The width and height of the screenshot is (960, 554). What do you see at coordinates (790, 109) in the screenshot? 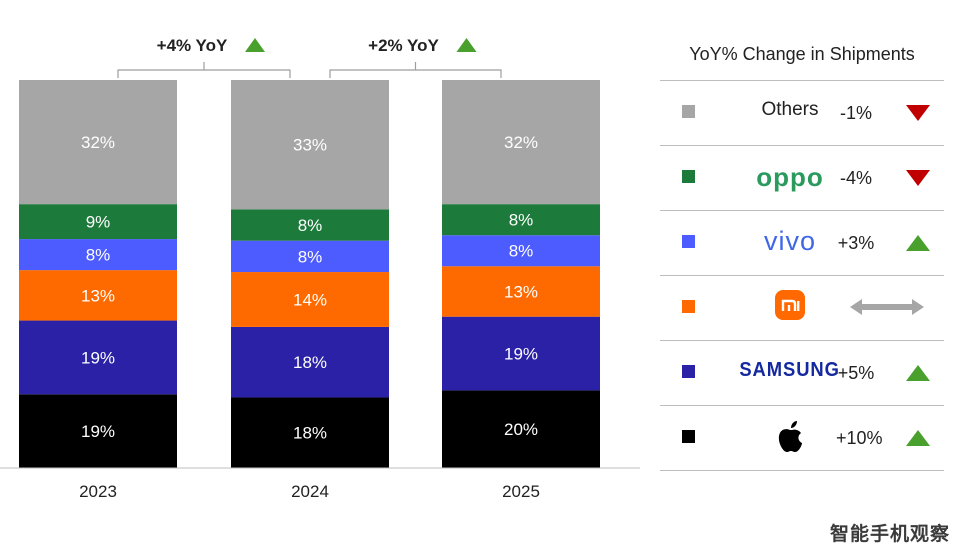
I see `legend-brand-text: Others` at bounding box center [790, 109].